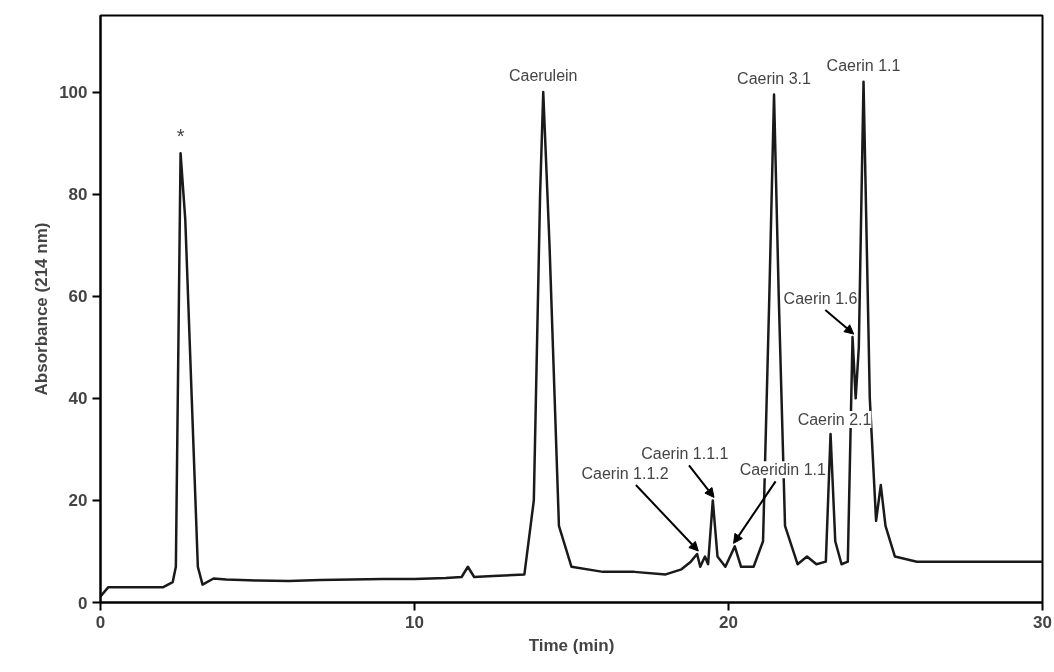 The height and width of the screenshot is (672, 1054). What do you see at coordinates (774, 78) in the screenshot?
I see `annotation: Caerin 3.1` at bounding box center [774, 78].